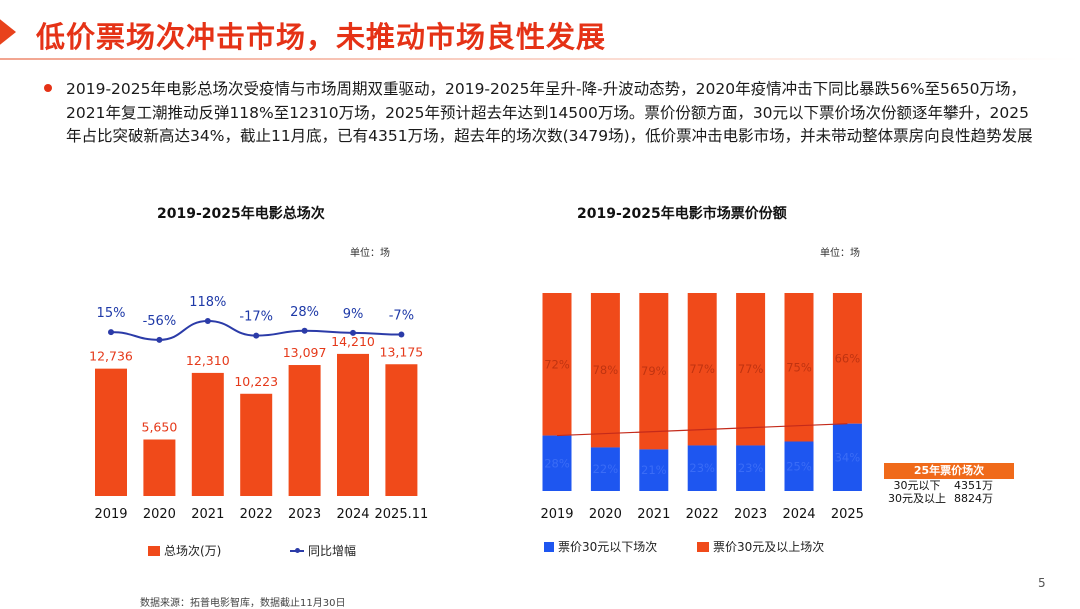 Image resolution: width=1080 pixels, height=609 pixels. I want to click on bar-label-2022: 10,223, so click(256, 381).